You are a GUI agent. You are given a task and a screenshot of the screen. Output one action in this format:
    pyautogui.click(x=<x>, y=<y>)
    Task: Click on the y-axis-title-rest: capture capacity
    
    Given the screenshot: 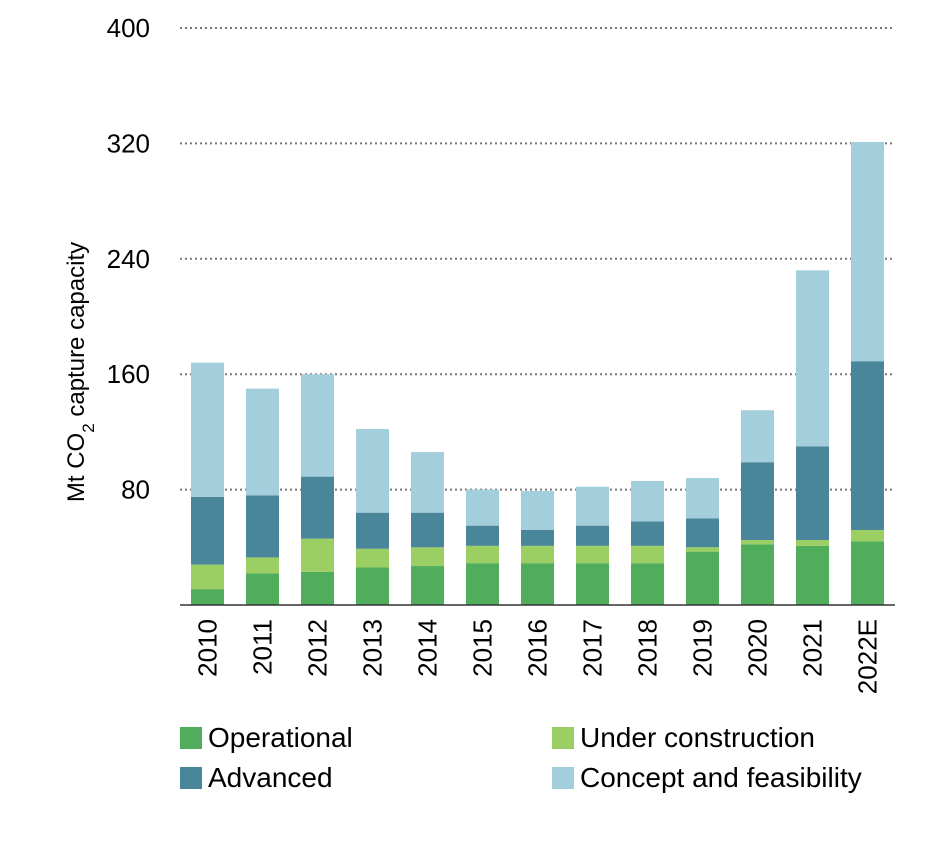 What is the action you would take?
    pyautogui.click(x=76, y=332)
    